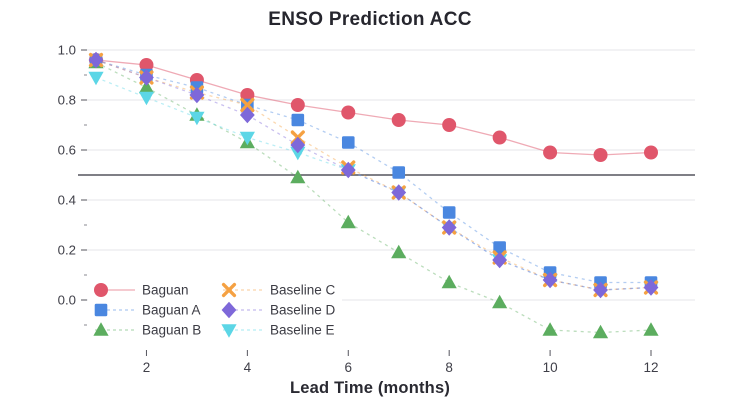  Describe the element at coordinates (101, 329) in the screenshot. I see `triangle-up-icon` at that location.